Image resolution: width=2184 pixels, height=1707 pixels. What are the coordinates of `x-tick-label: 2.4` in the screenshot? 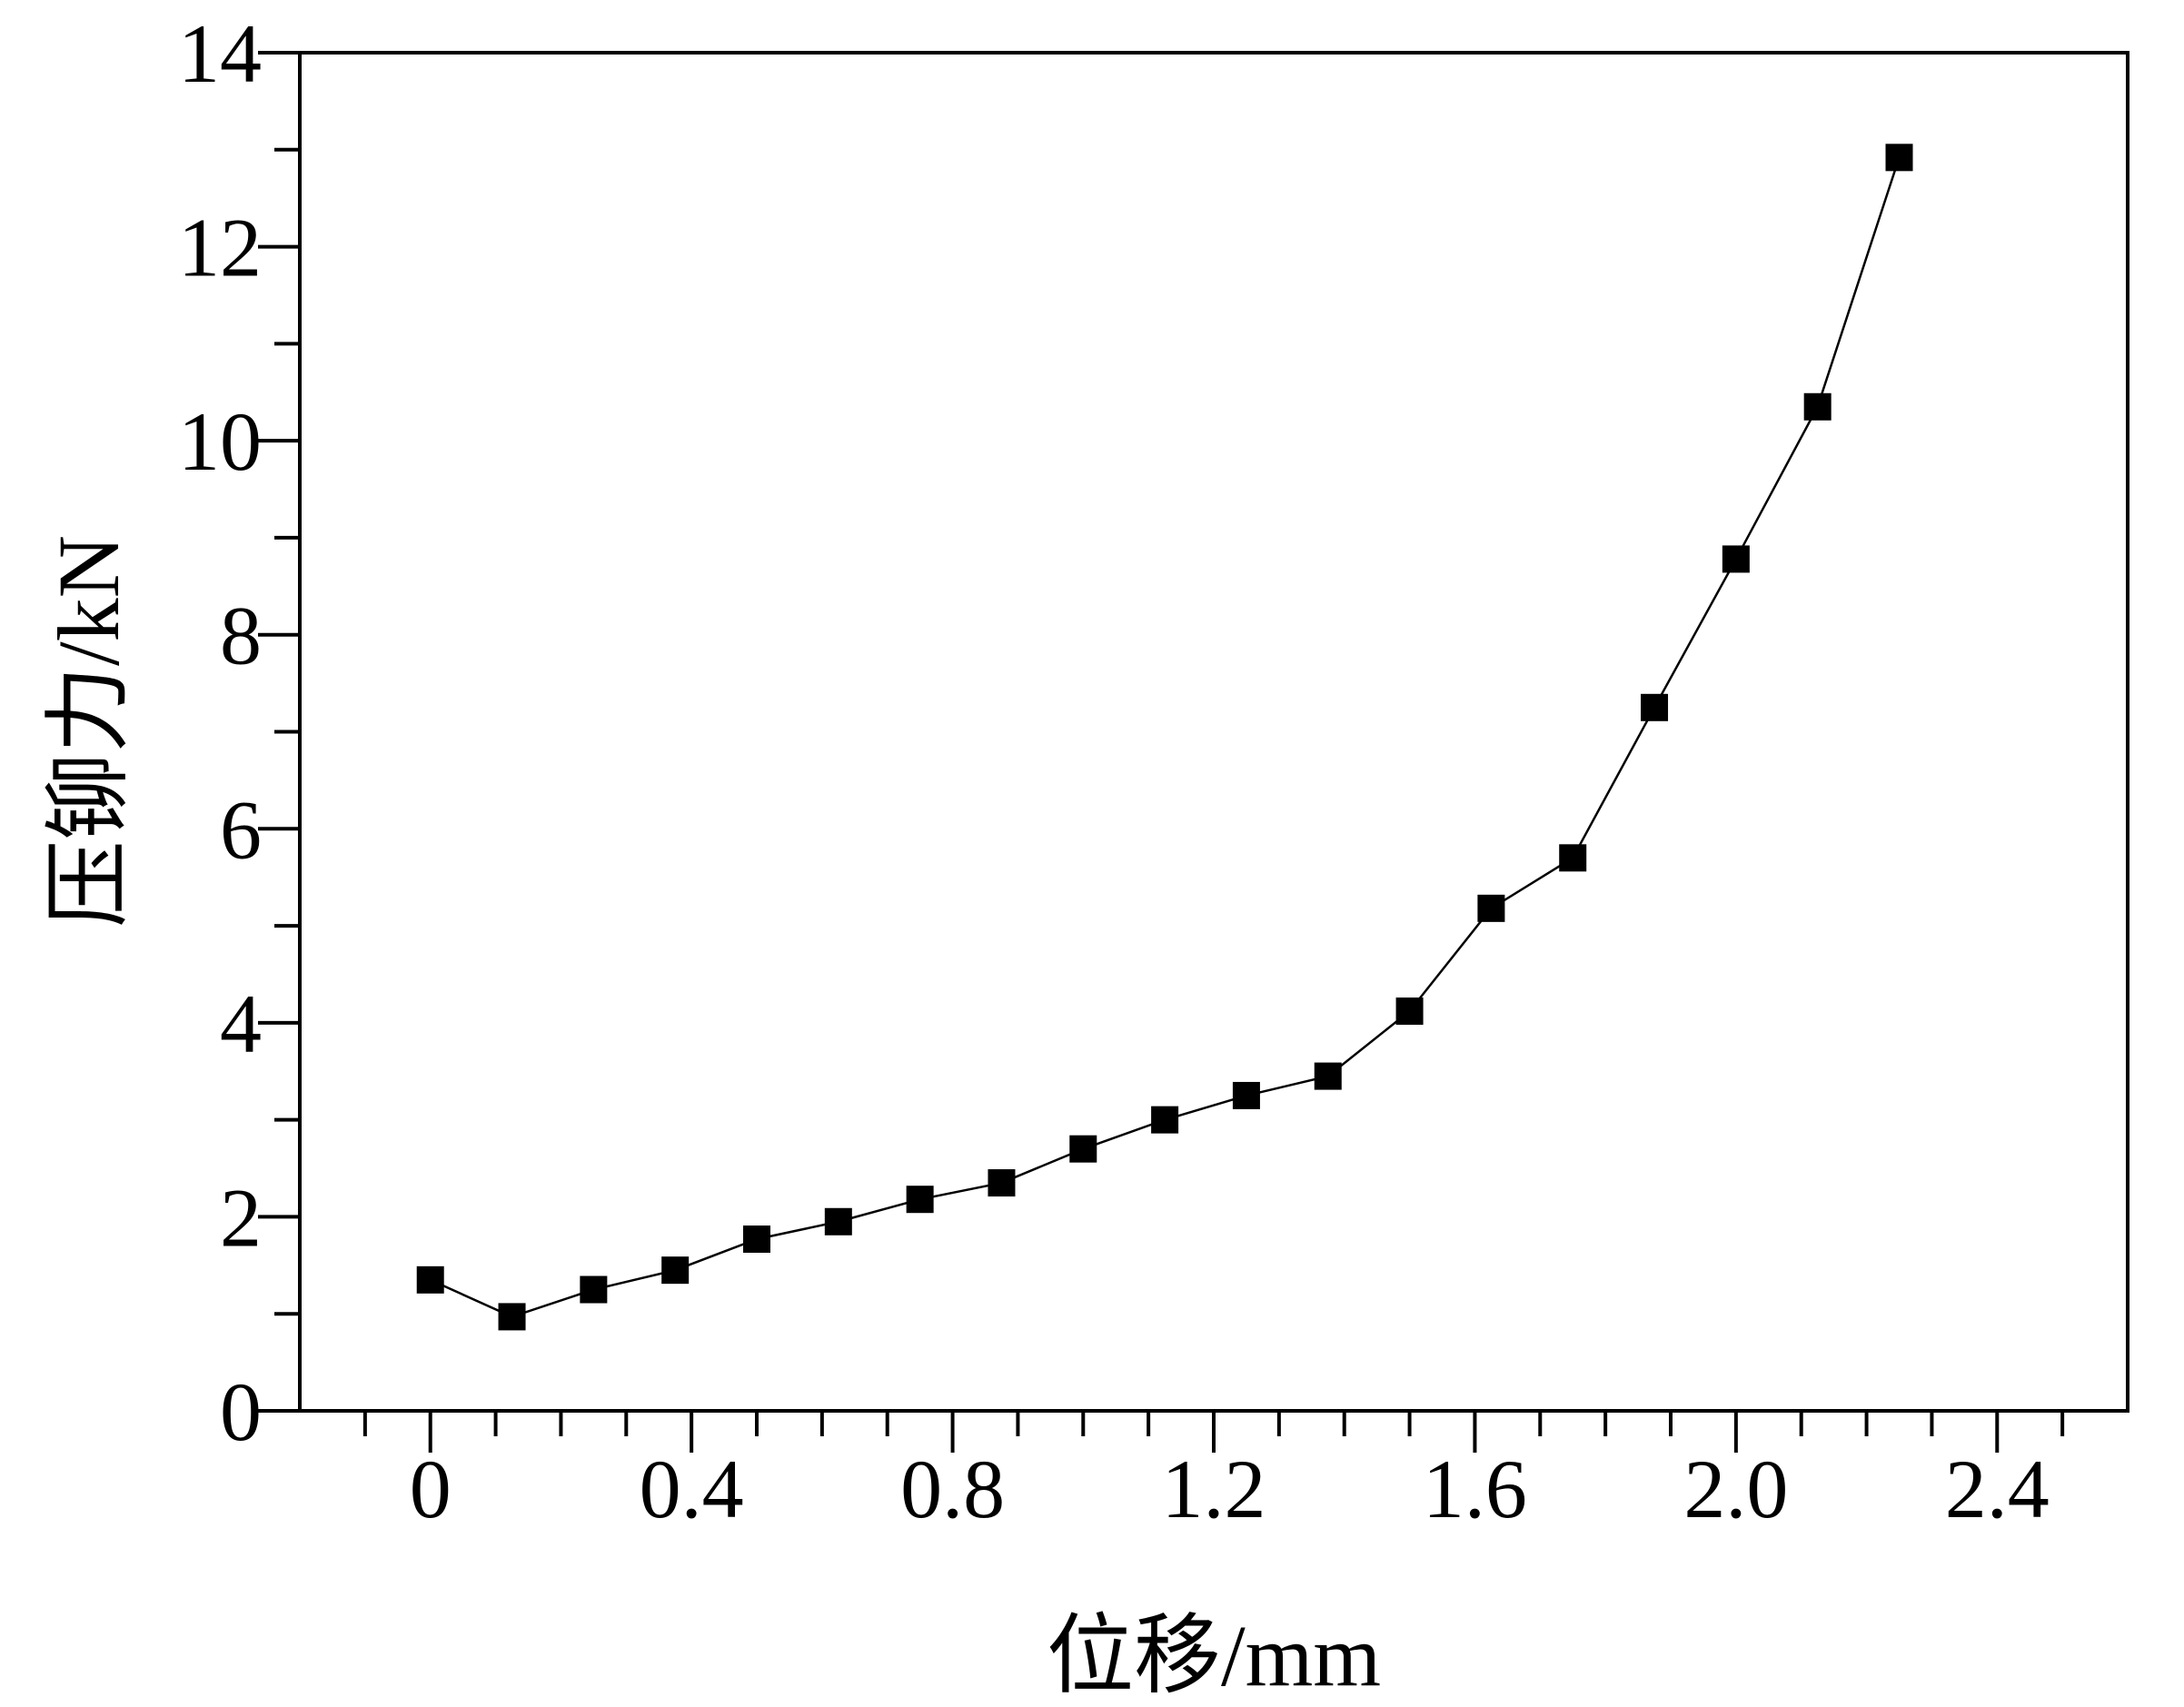 It's located at (1997, 1489).